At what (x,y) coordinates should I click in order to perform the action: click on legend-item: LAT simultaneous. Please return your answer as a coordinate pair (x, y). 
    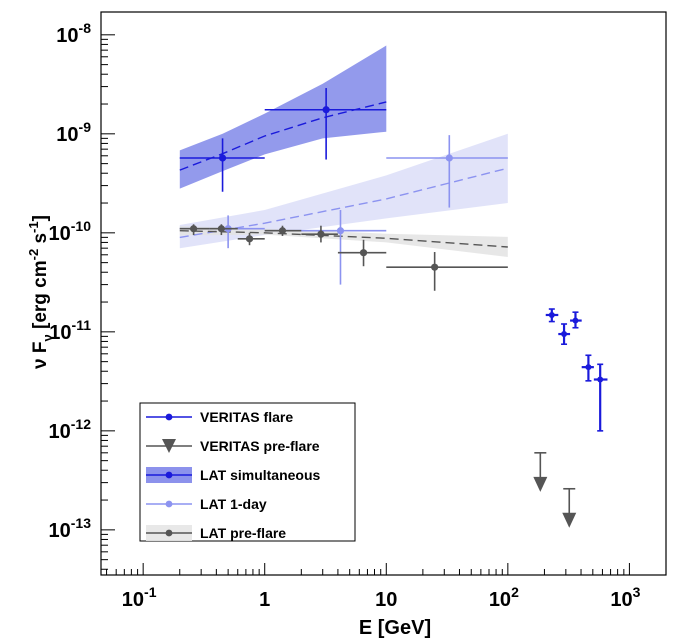
    Looking at the image, I should click on (233, 475).